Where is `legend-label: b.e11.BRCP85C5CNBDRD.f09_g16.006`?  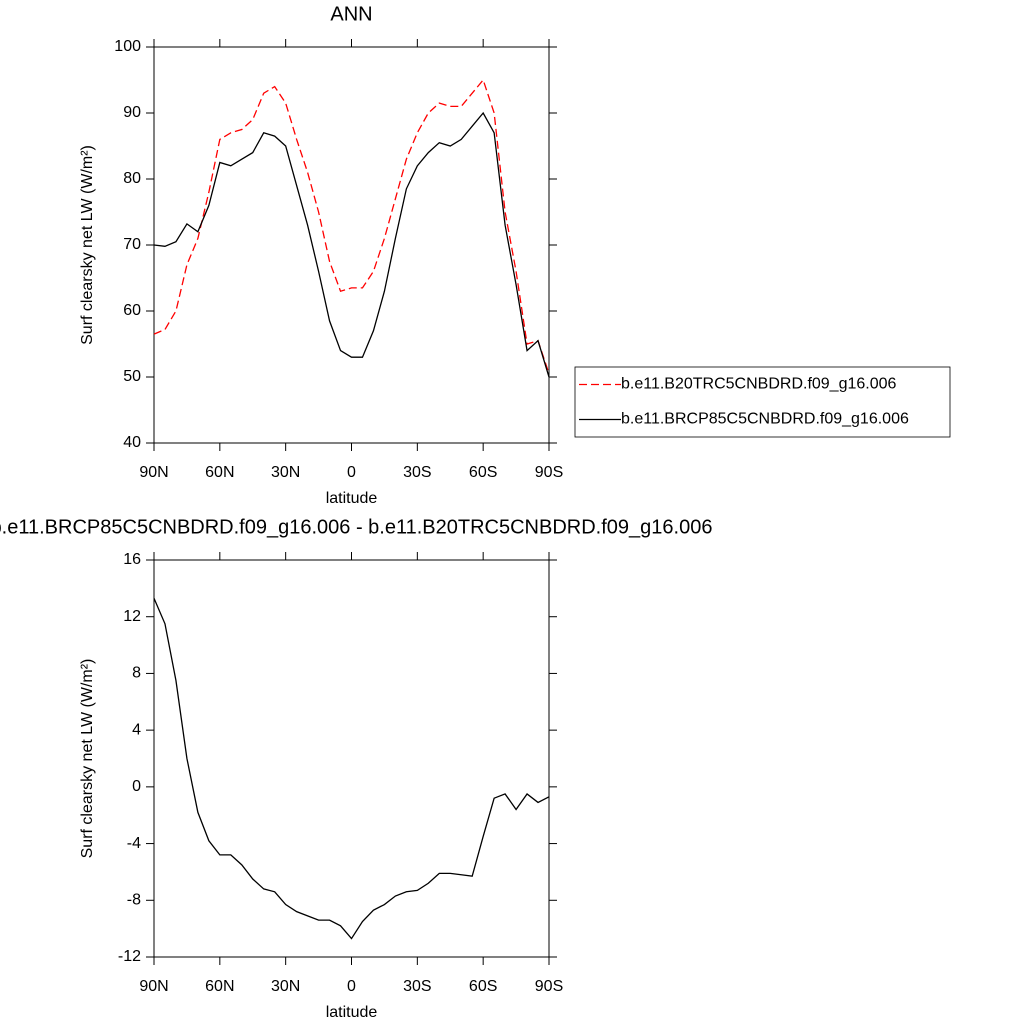
legend-label: b.e11.BRCP85C5CNBDRD.f09_g16.006 is located at coordinates (765, 419).